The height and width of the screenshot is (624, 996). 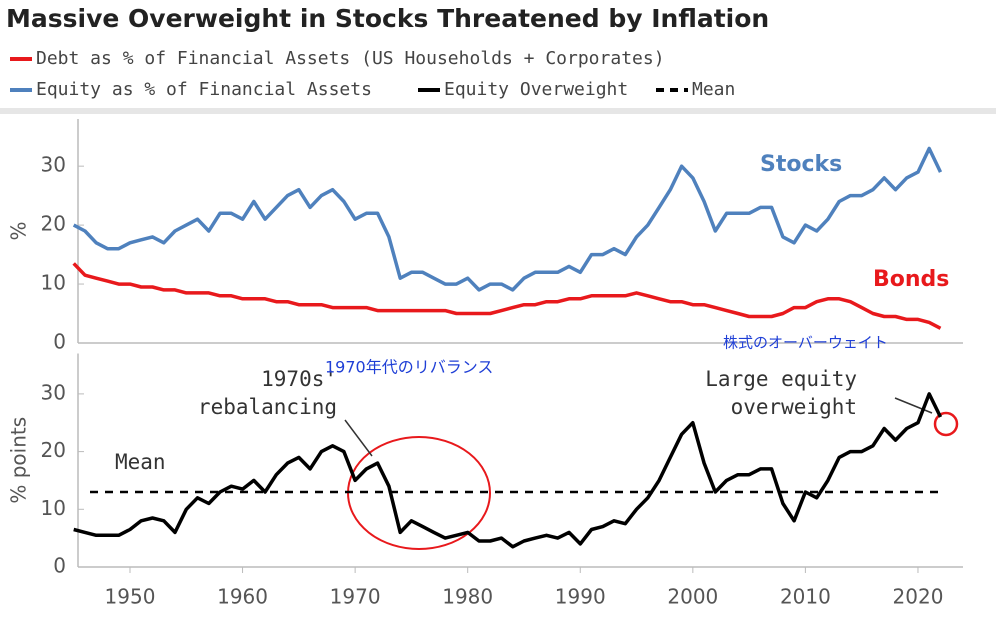 I want to click on legend-label: Equity as % of Financial Assets, so click(x=204, y=89).